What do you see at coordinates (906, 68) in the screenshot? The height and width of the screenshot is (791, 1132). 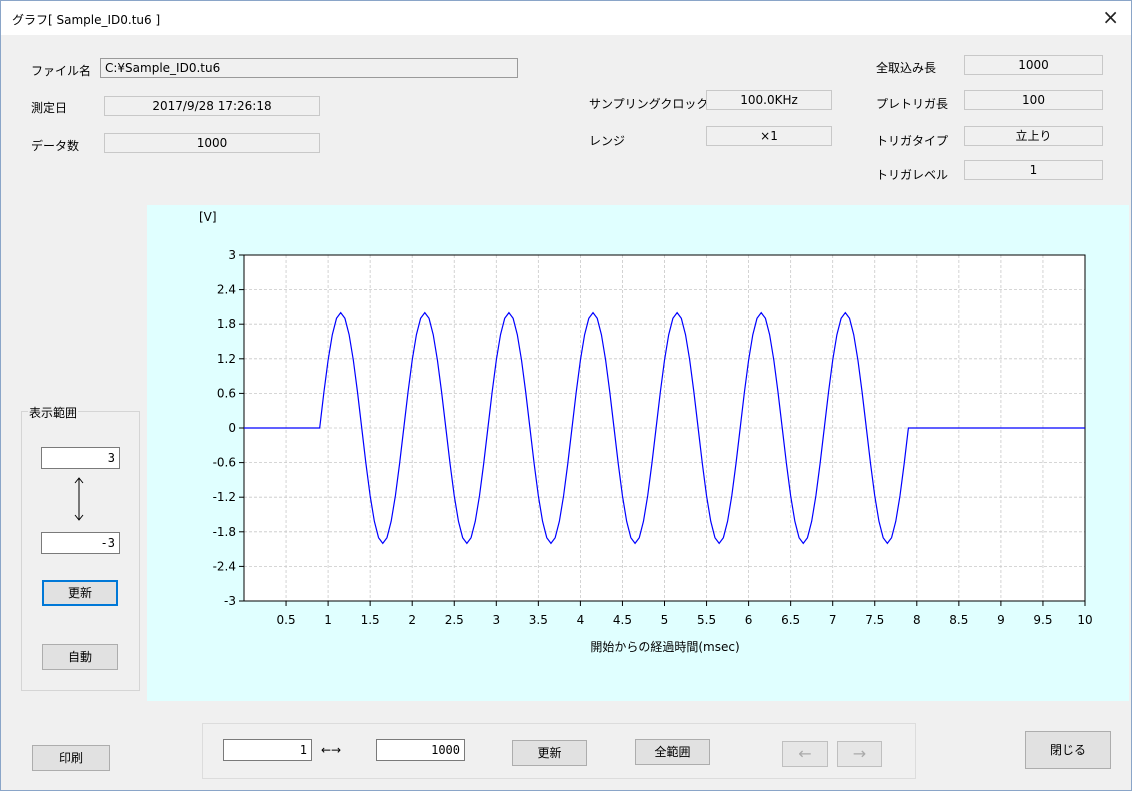 I see `total-length-label: 全取込み長` at bounding box center [906, 68].